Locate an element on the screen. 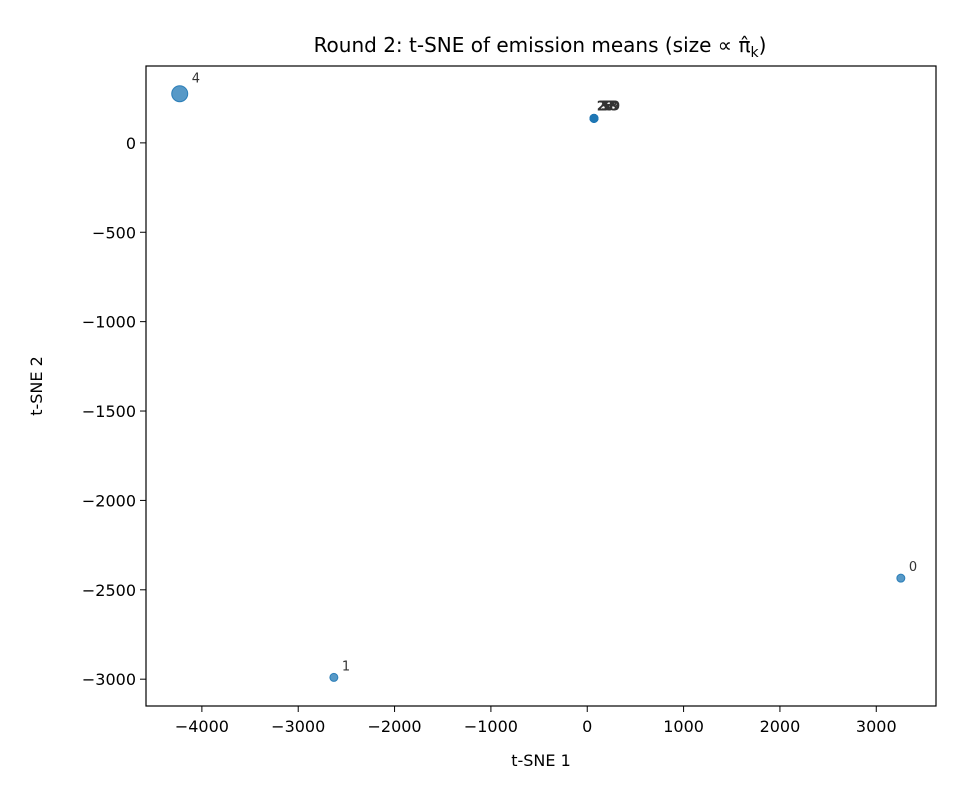 The height and width of the screenshot is (800, 960). x-tick-label: 3000 is located at coordinates (876, 726).